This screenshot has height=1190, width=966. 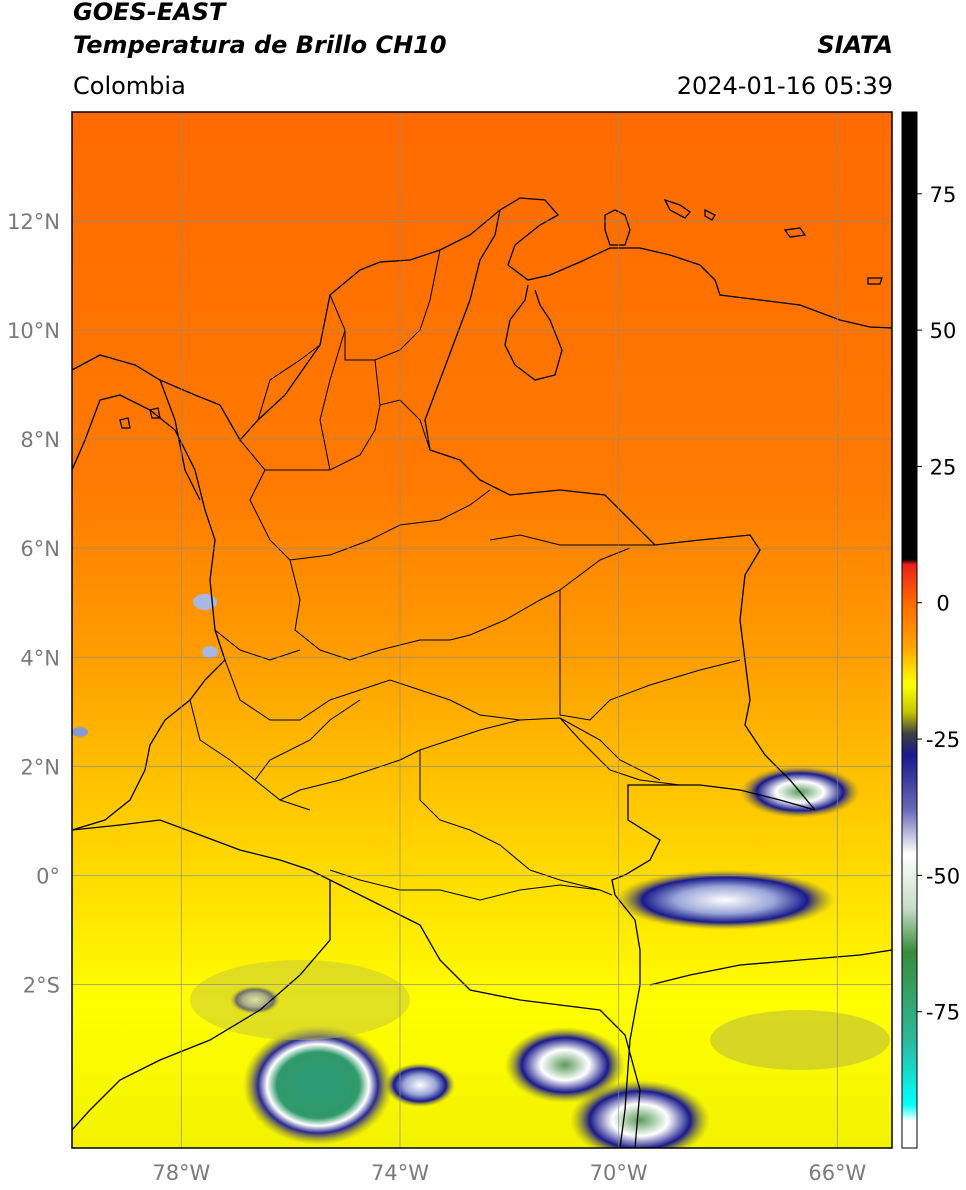 I want to click on colorbar-tick-label: 0, so click(x=942, y=604).